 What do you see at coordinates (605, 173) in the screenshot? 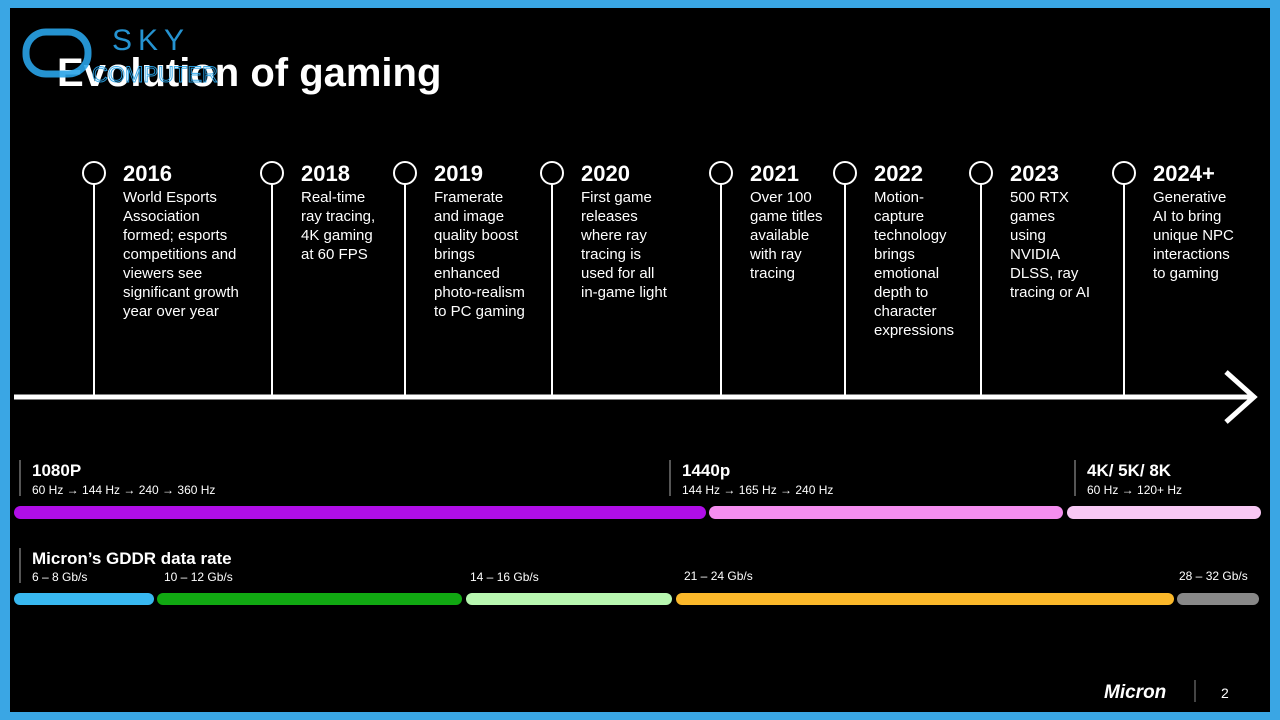
I see `timeline-year: 2020` at bounding box center [605, 173].